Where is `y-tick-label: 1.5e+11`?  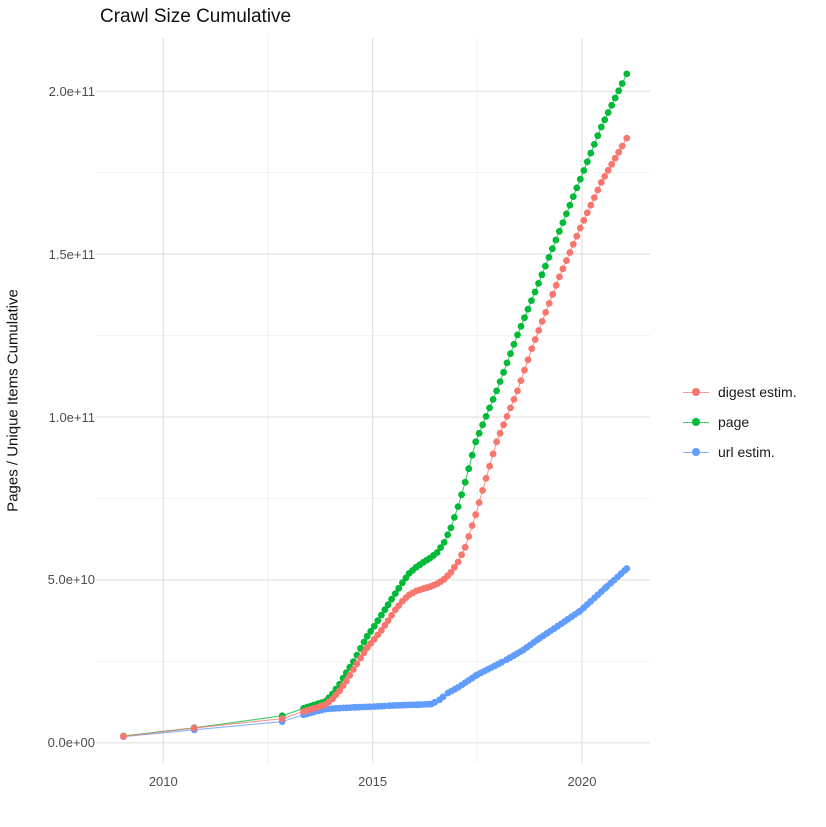 y-tick-label: 1.5e+11 is located at coordinates (71, 254).